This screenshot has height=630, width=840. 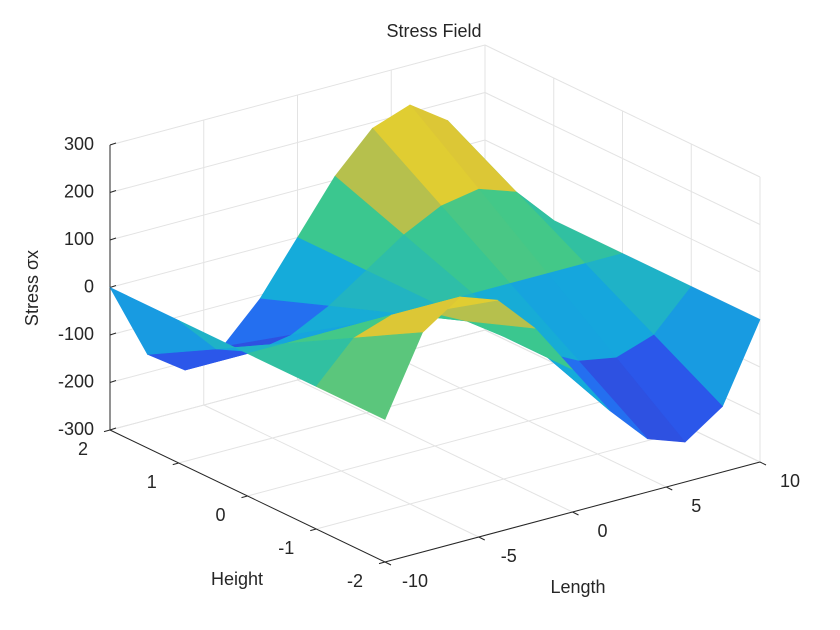 What do you see at coordinates (79, 239) in the screenshot?
I see `z-tick-label: 100` at bounding box center [79, 239].